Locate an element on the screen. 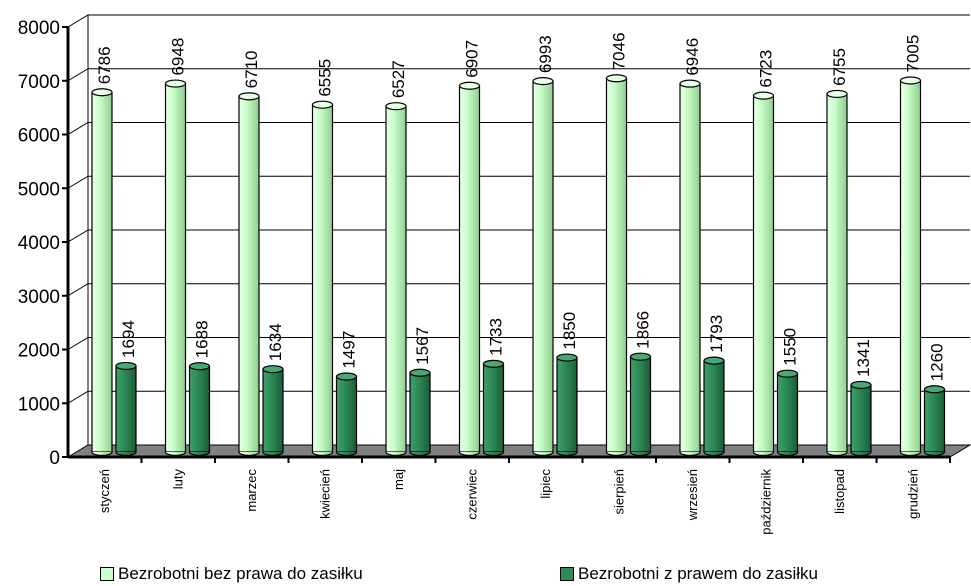  legend-item-series-2: Bezrobotni z prawem do zasiłku is located at coordinates (689, 574).